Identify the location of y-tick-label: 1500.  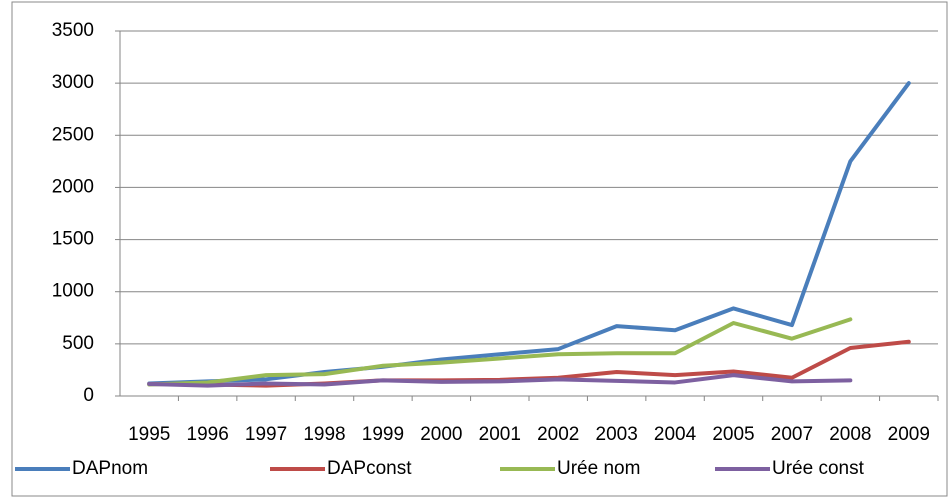
(73, 239).